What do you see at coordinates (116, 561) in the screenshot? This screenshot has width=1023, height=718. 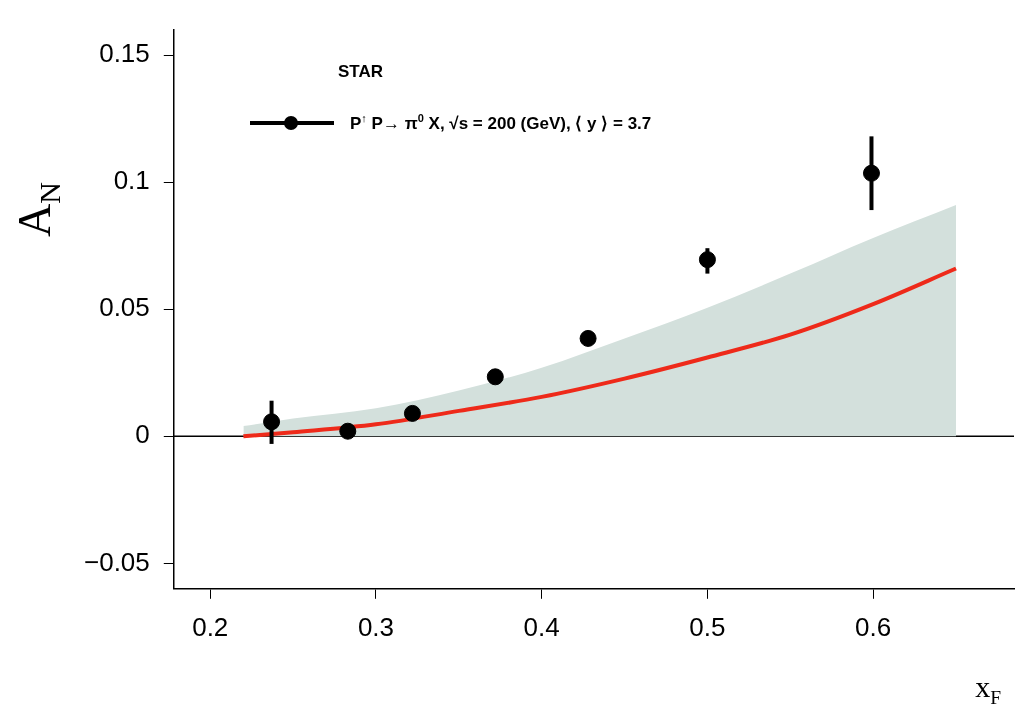 I see `y-tick-label: −0.05` at bounding box center [116, 561].